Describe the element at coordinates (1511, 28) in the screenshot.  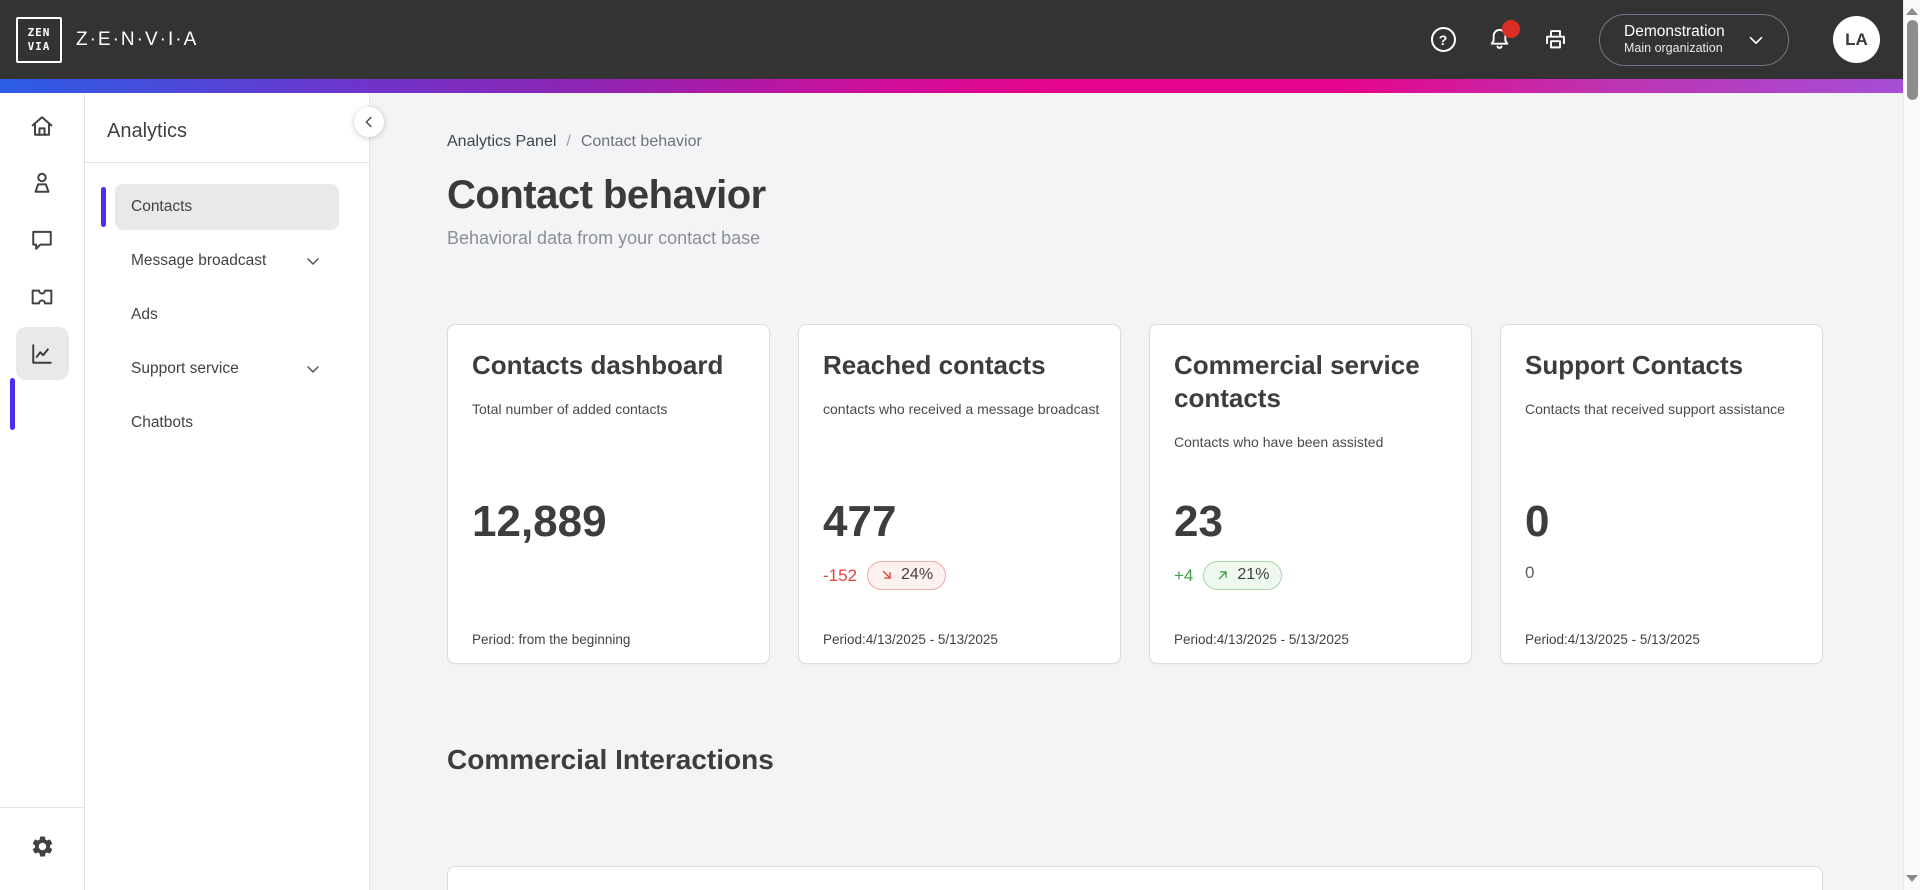
I see `notification-dot` at that location.